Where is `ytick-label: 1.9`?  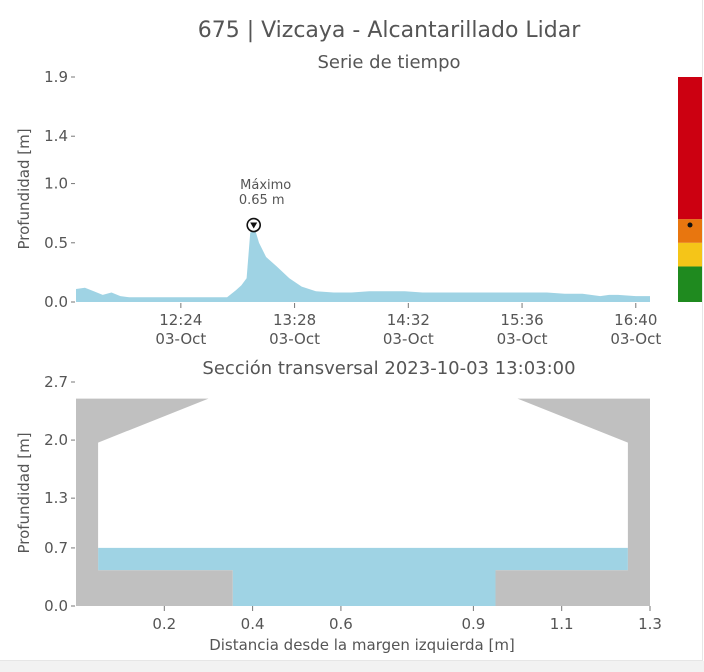 ytick-label: 1.9 is located at coordinates (56, 77).